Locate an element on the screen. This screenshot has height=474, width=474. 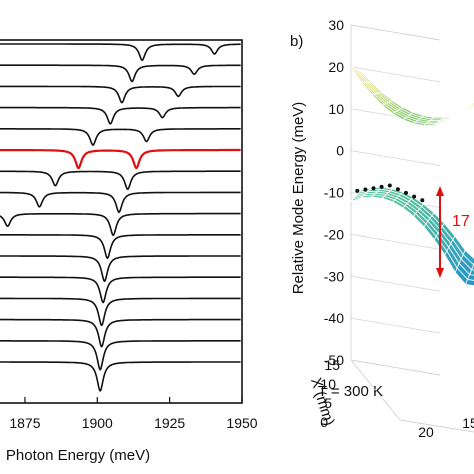
z-tick-label: -50 is located at coordinates (334, 360).